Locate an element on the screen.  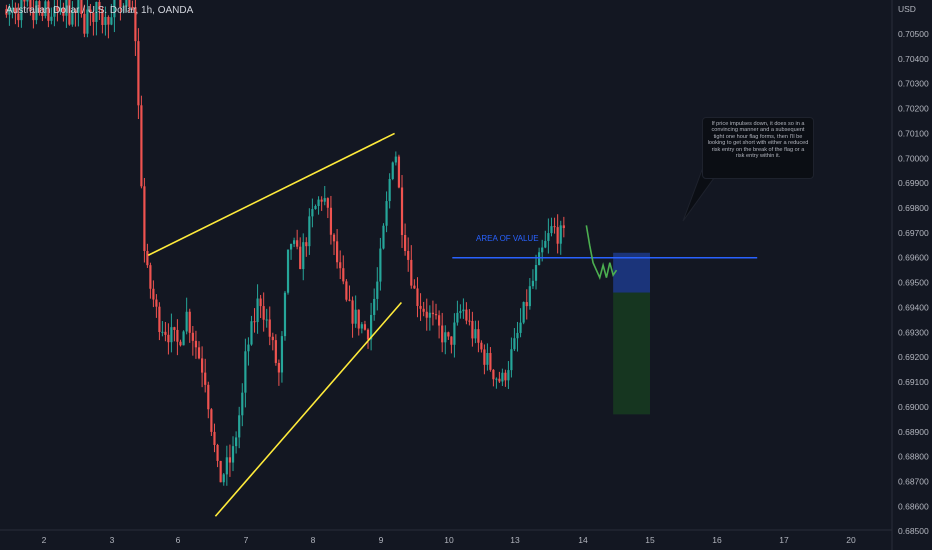
date-tick-9: 15 is located at coordinates (650, 540).